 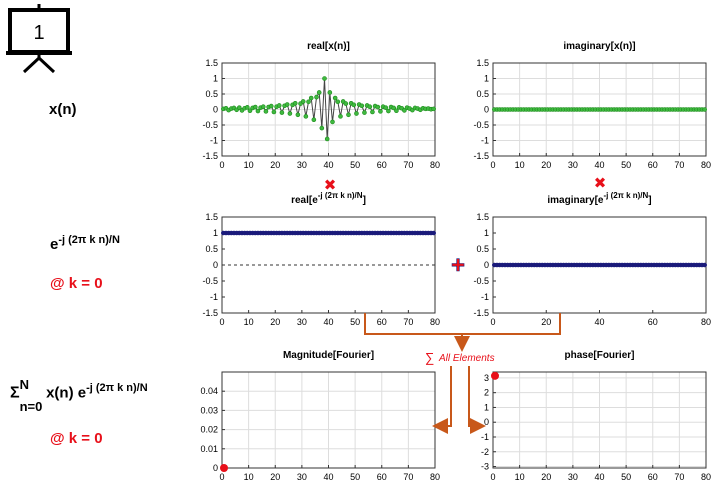 I want to click on chart-title: imaginary[e-j (2π k n)/N], so click(x=599, y=198).